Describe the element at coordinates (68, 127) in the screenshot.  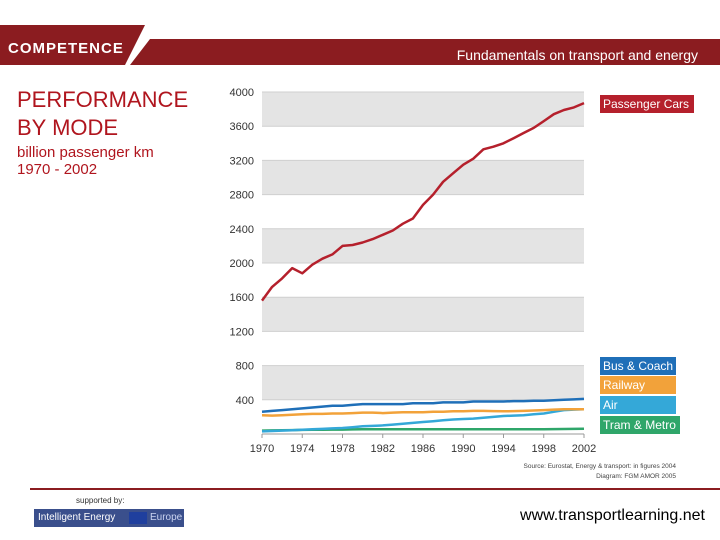
I see `slide-title-line2: BY MODE` at that location.